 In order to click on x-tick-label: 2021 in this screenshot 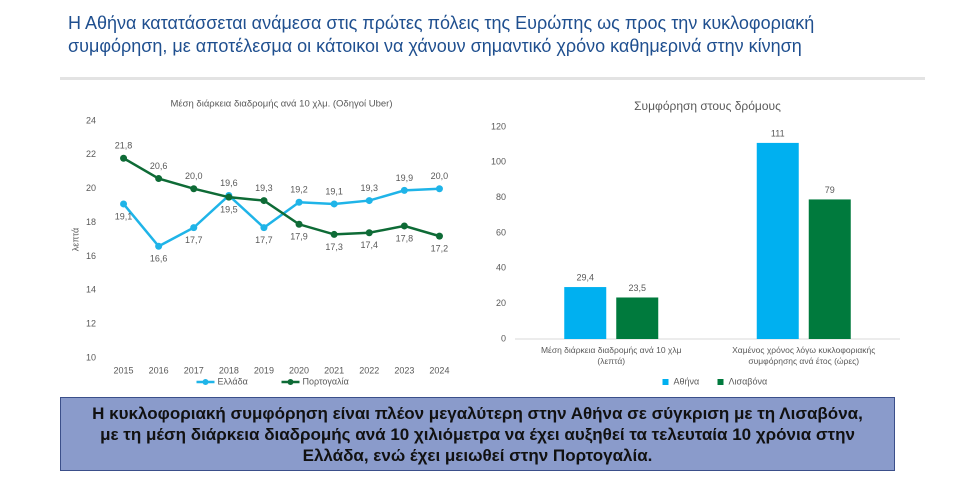, I will do `click(334, 370)`.